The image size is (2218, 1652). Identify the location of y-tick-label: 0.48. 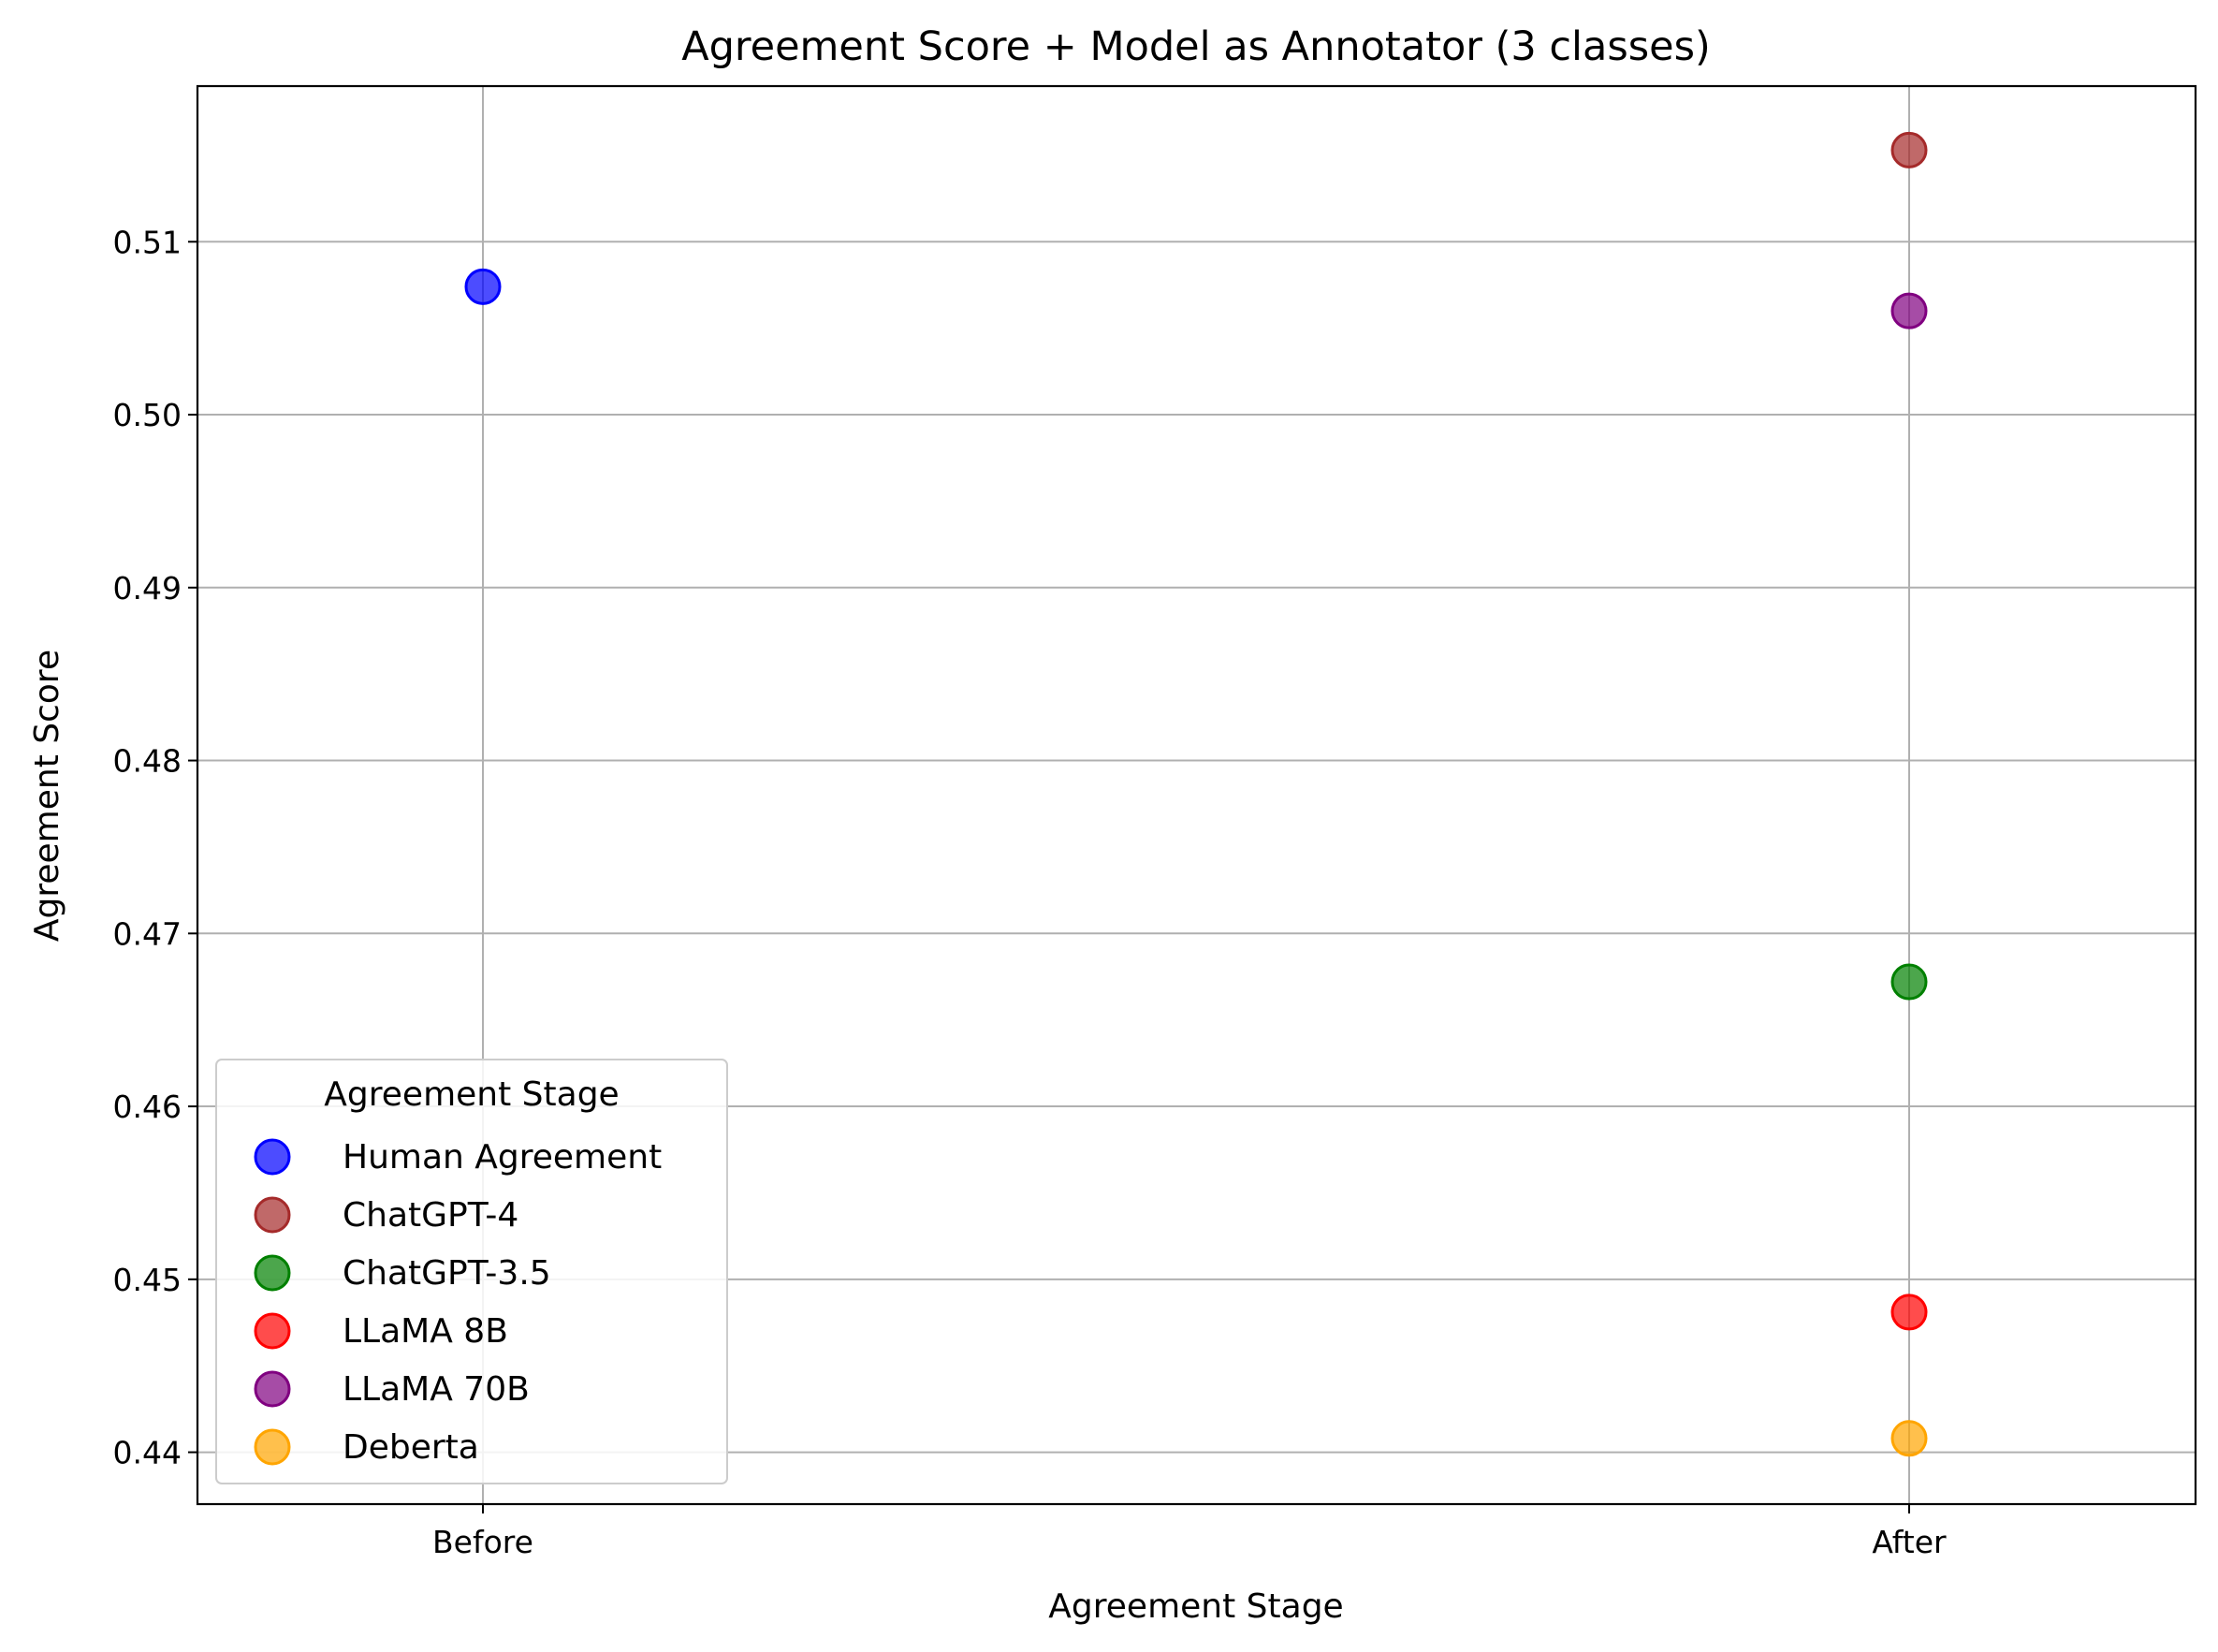
(147, 762).